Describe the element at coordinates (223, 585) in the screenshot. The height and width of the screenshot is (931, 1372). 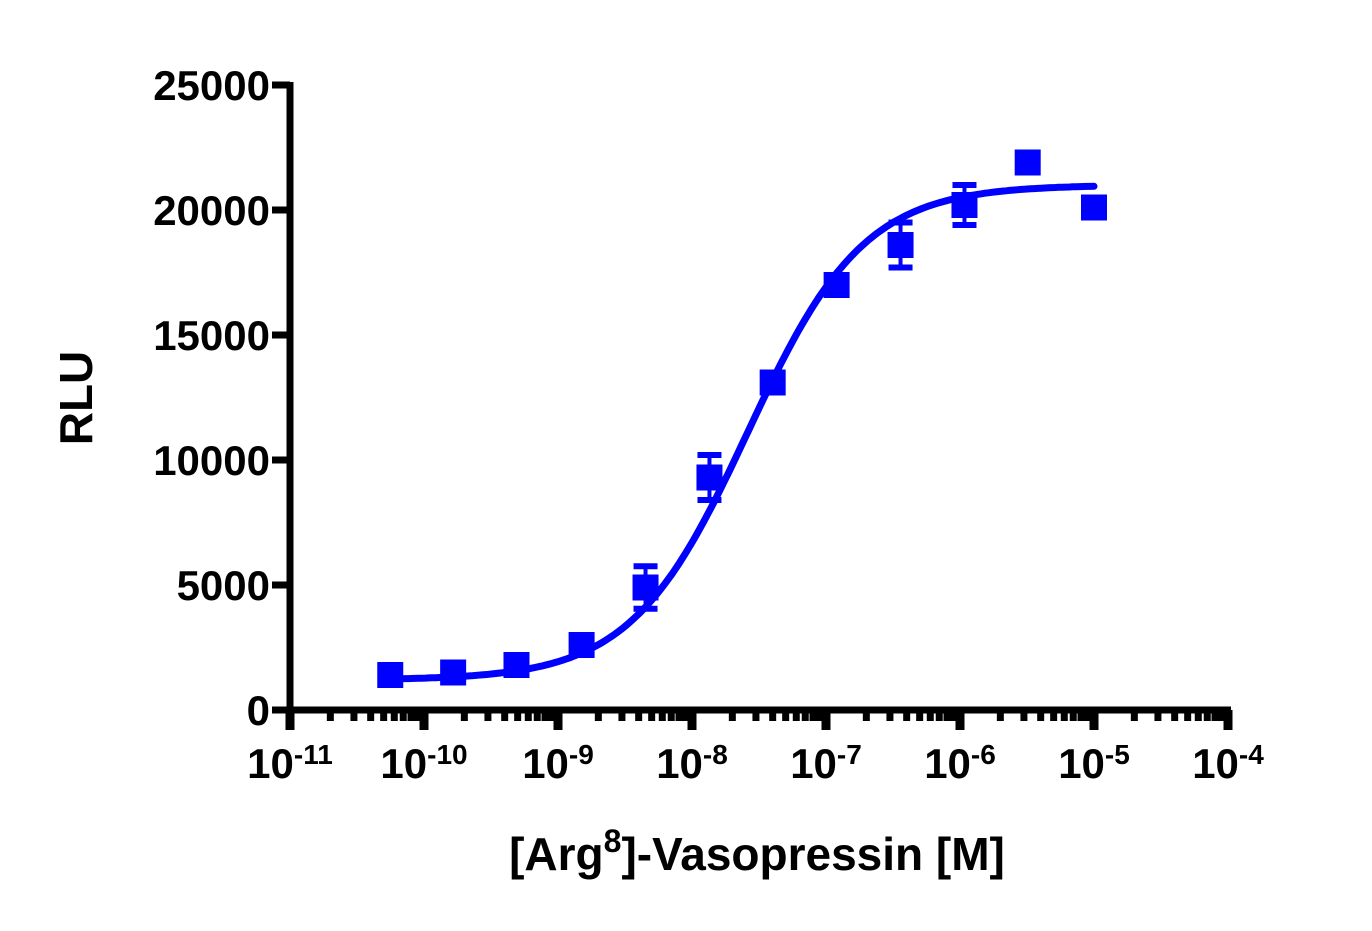
I see `y-tick-label: 5000` at that location.